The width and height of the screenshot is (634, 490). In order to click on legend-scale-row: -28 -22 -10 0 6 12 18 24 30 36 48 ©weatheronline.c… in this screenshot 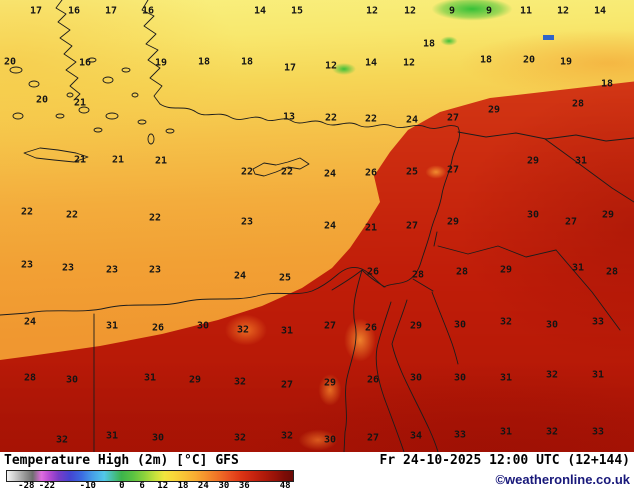, I will do `click(317, 479)`.